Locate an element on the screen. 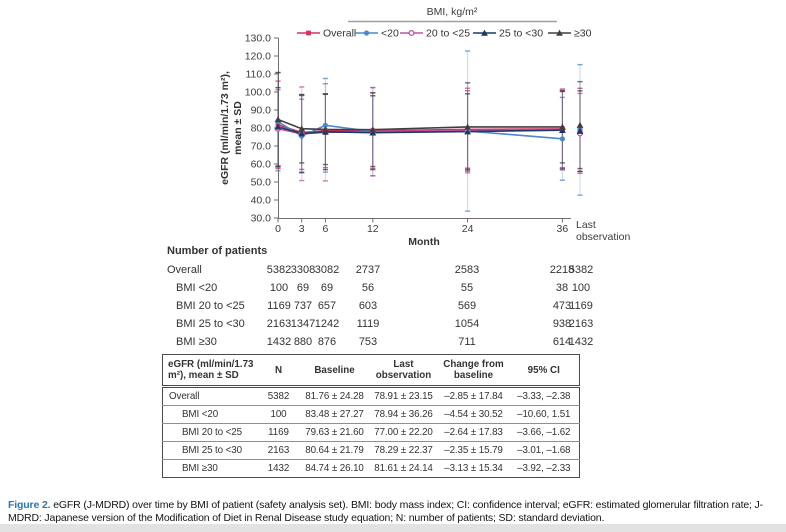 The height and width of the screenshot is (532, 786). summary-header-cell: N is located at coordinates (278, 371).